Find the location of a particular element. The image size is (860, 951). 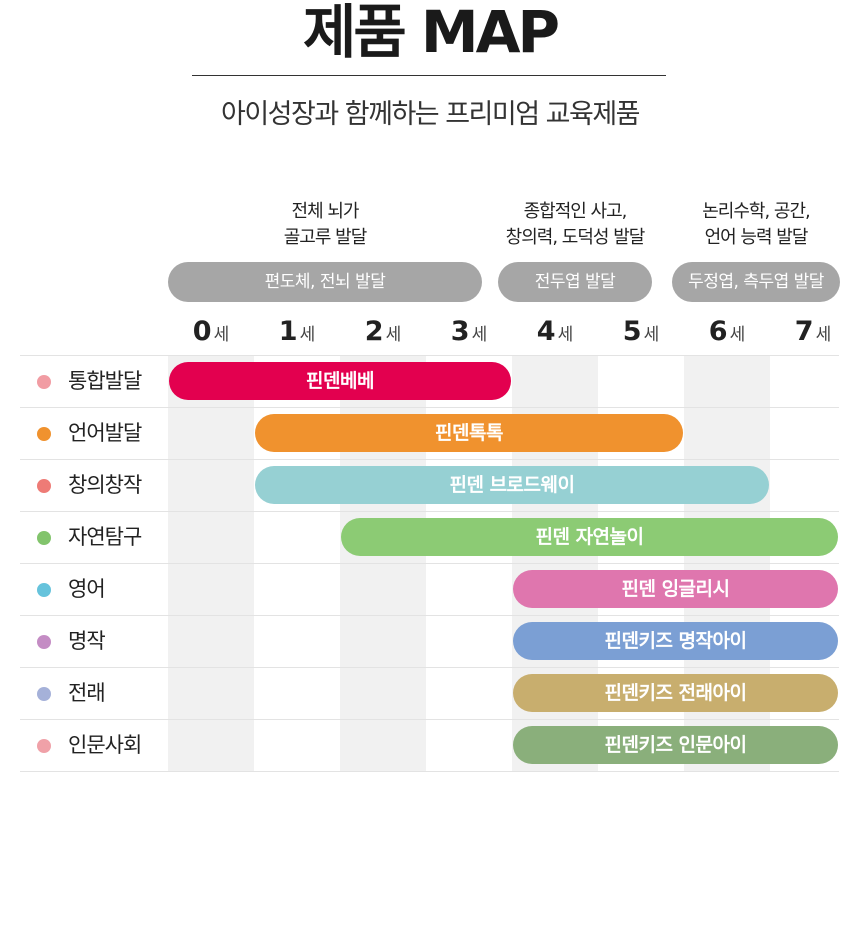

age-number: 7 is located at coordinates (804, 331).